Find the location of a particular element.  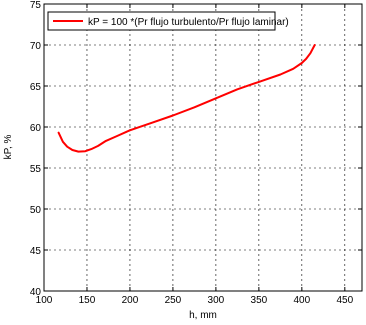

y-tick-label: 50 is located at coordinates (36, 210).